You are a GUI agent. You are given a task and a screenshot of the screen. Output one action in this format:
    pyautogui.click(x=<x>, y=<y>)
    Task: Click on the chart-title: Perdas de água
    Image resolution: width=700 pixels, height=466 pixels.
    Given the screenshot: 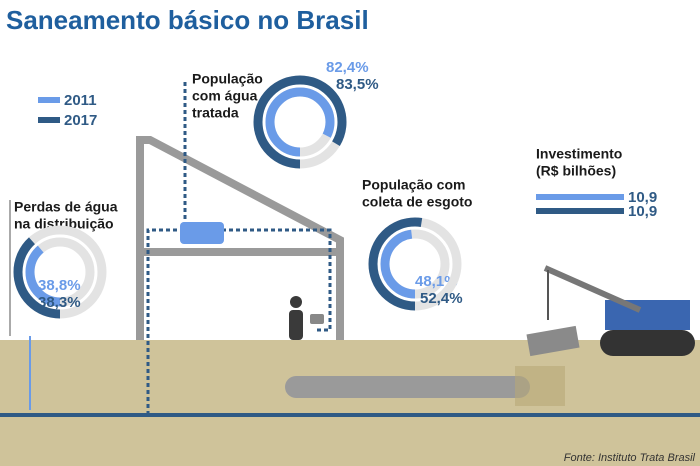 What is the action you would take?
    pyautogui.click(x=66, y=207)
    